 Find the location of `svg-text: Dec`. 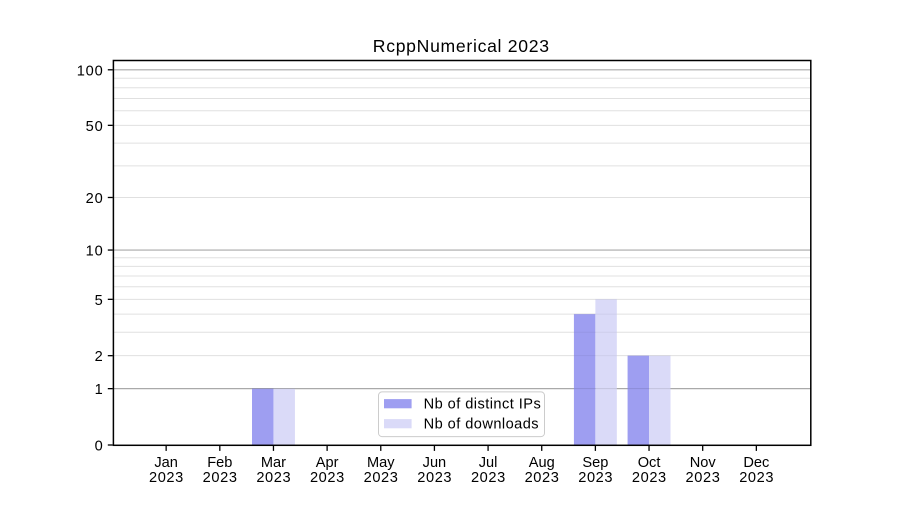

svg-text: Dec is located at coordinates (756, 463).